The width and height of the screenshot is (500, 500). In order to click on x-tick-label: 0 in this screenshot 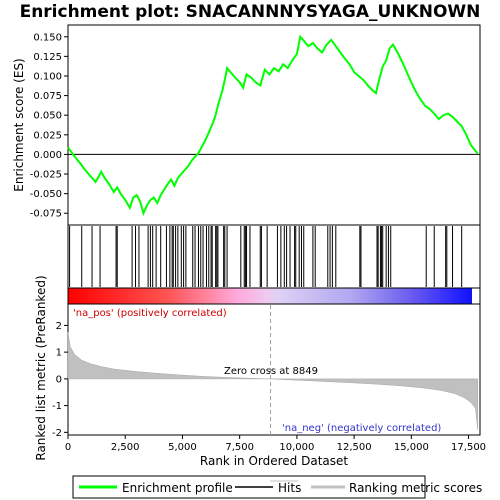, I will do `click(68, 447)`.